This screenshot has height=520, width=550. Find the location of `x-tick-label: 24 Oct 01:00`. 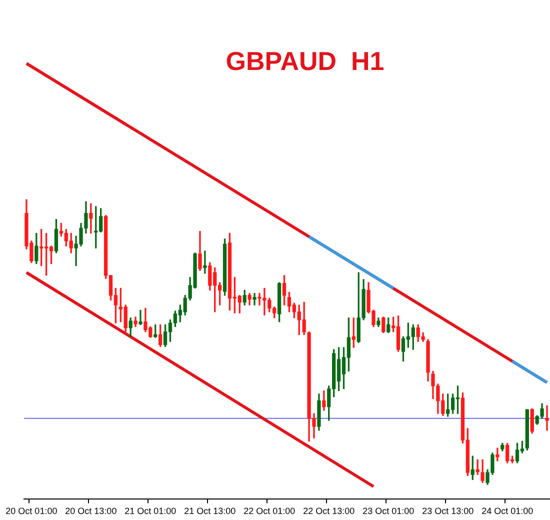

x-tick-label: 24 Oct 01:00 is located at coordinates (508, 511).